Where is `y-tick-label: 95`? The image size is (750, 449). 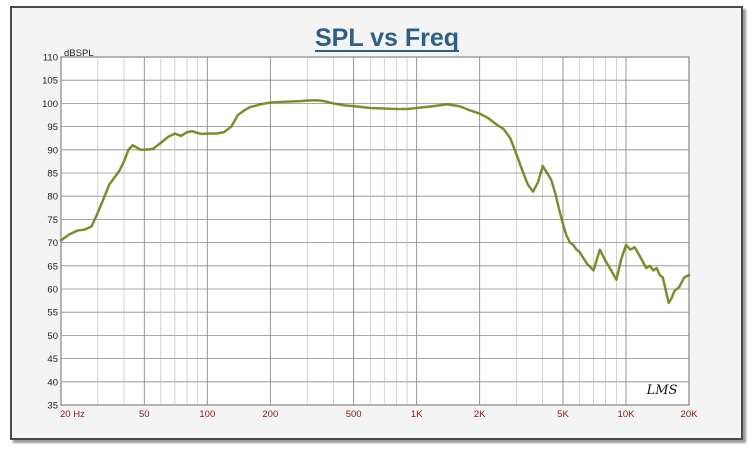
y-tick-label: 95 is located at coordinates (52, 127).